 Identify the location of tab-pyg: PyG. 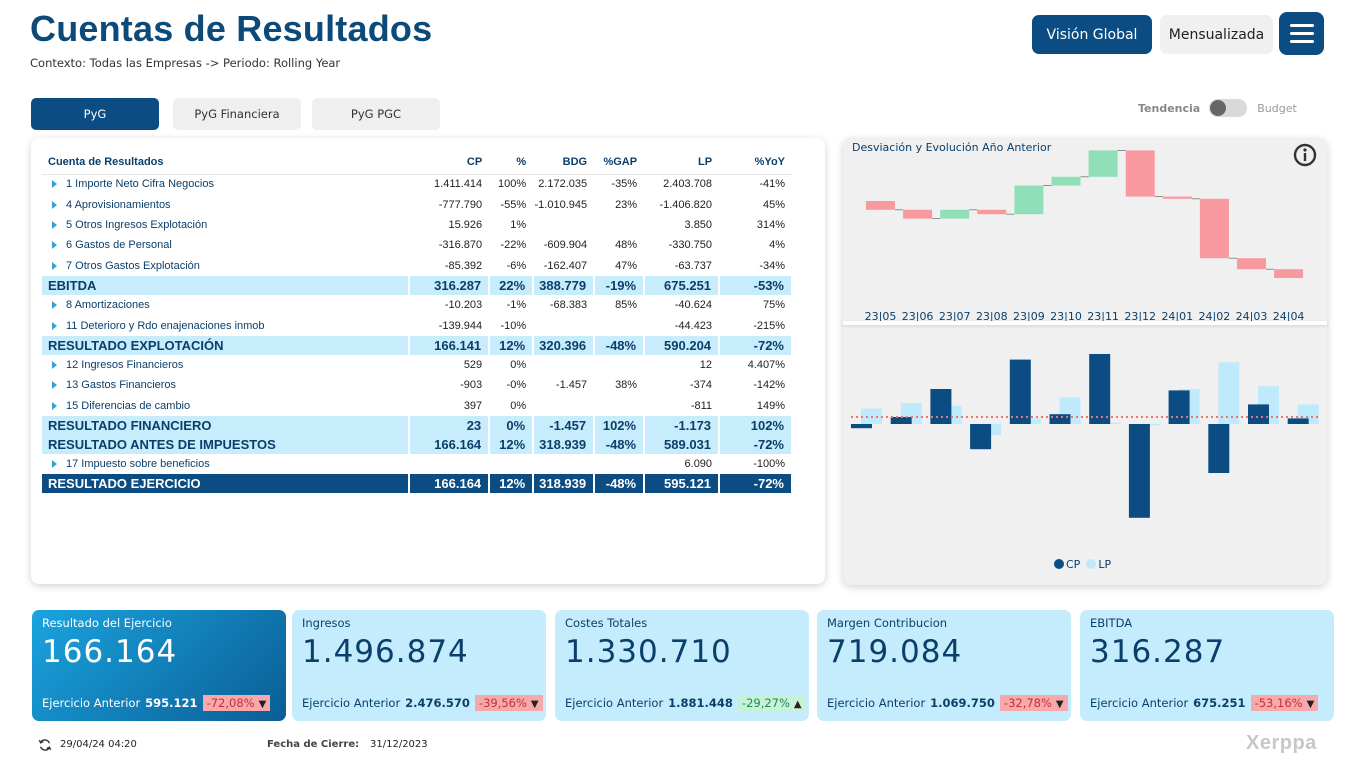
(95, 114).